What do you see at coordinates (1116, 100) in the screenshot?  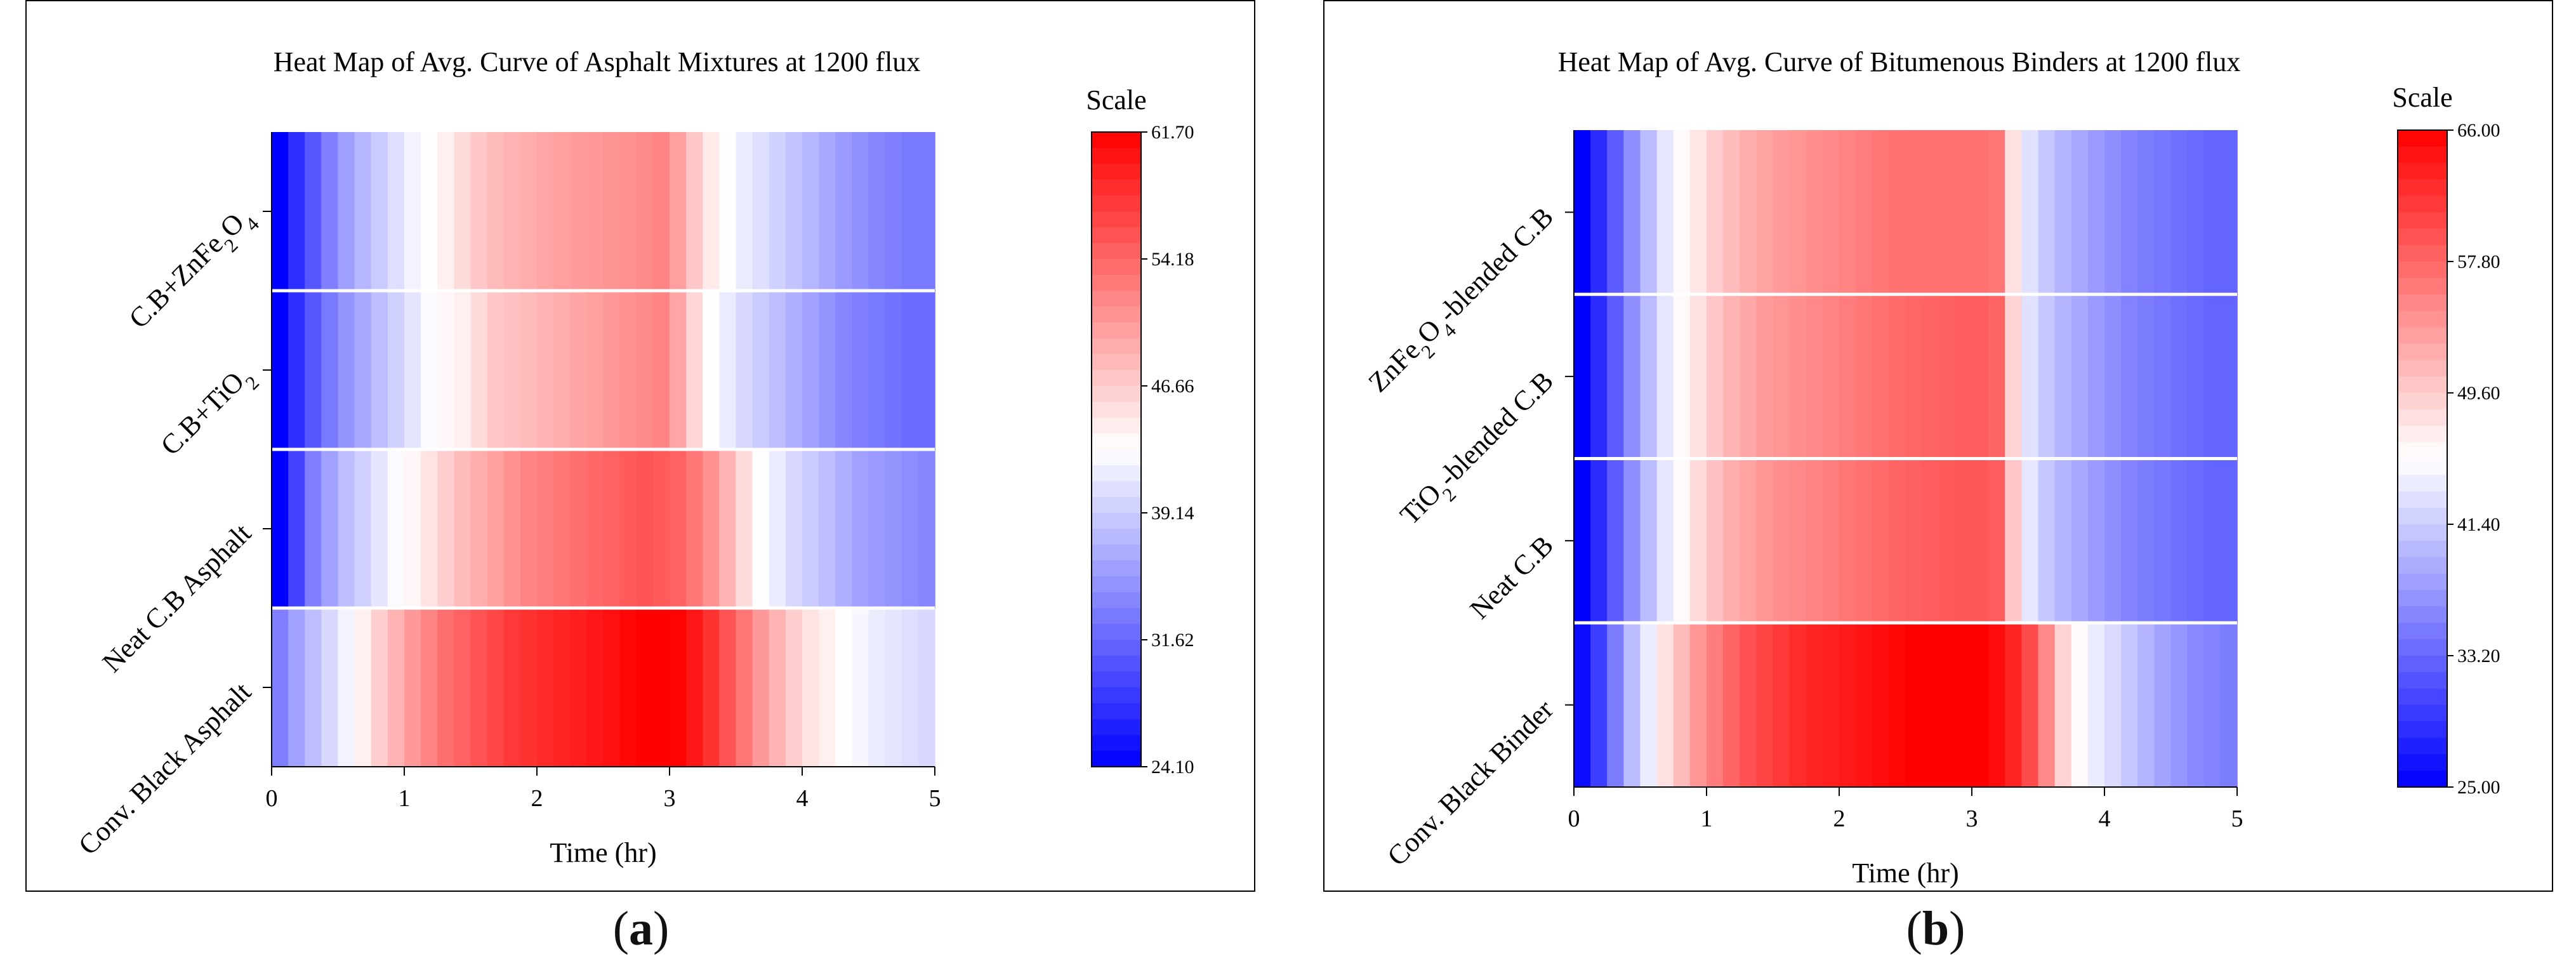 I see `colorbar-title-a: Scale` at bounding box center [1116, 100].